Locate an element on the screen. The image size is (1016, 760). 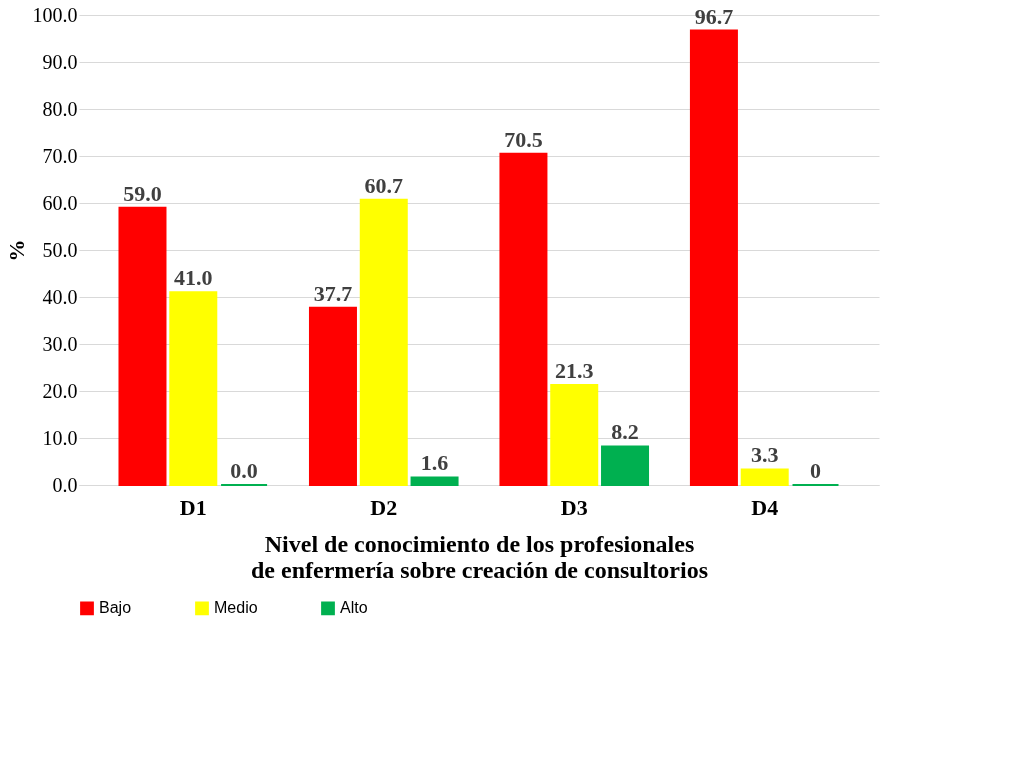
data-label: 37.7 is located at coordinates (333, 293).